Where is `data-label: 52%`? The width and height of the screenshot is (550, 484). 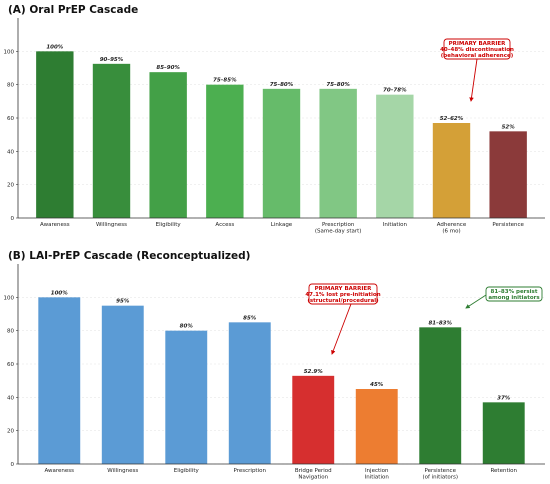 data-label: 52% is located at coordinates (509, 127).